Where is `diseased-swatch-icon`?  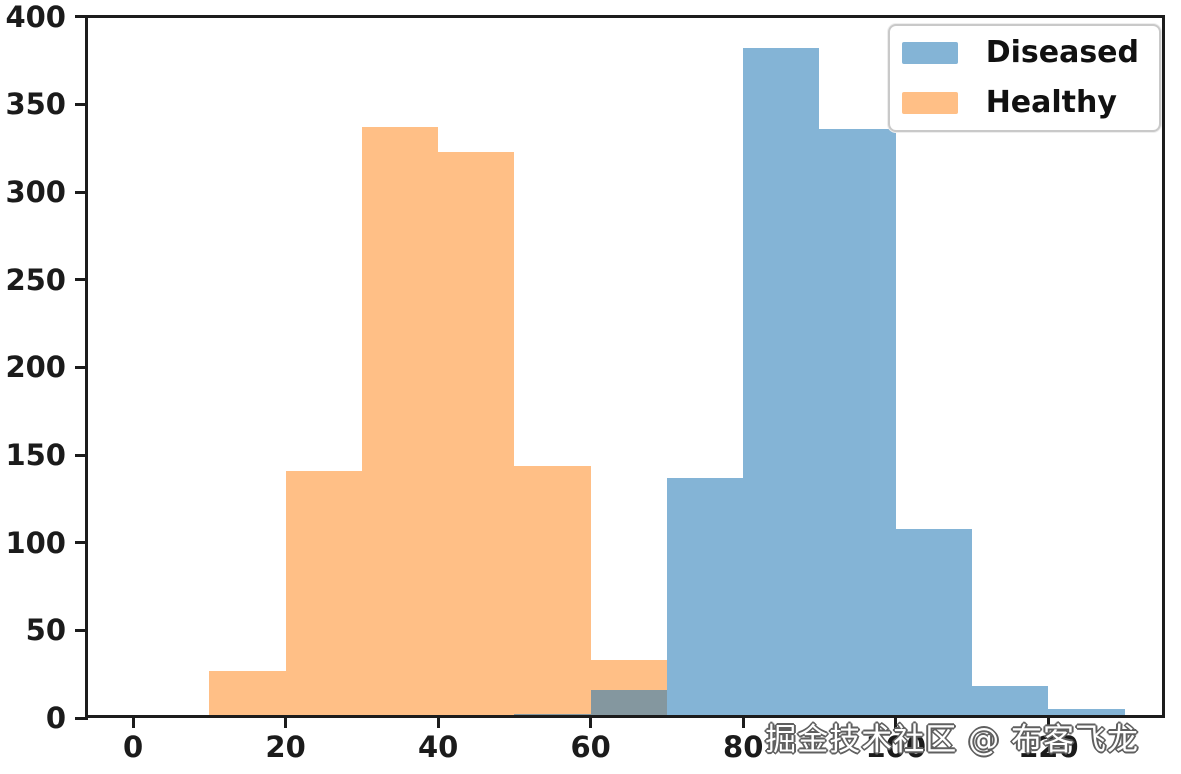
diseased-swatch-icon is located at coordinates (929, 53).